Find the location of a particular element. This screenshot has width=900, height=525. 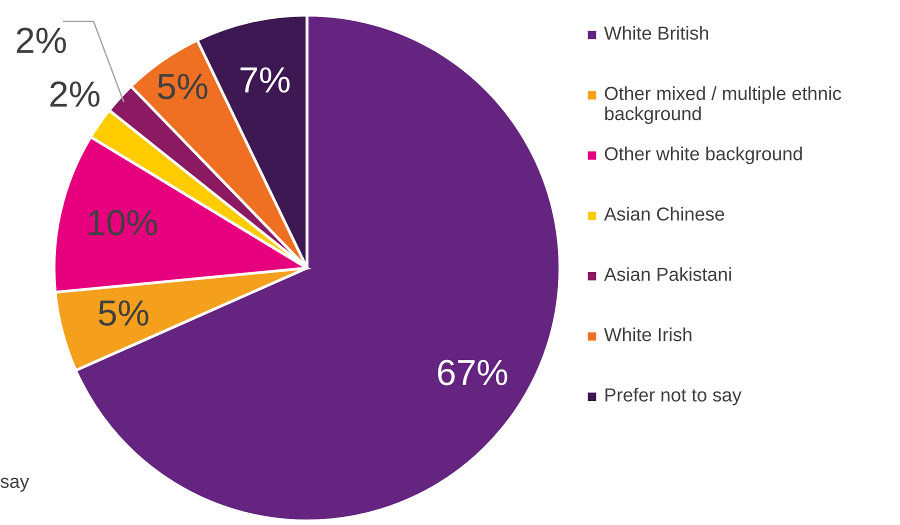

data-label: 67% is located at coordinates (473, 373).